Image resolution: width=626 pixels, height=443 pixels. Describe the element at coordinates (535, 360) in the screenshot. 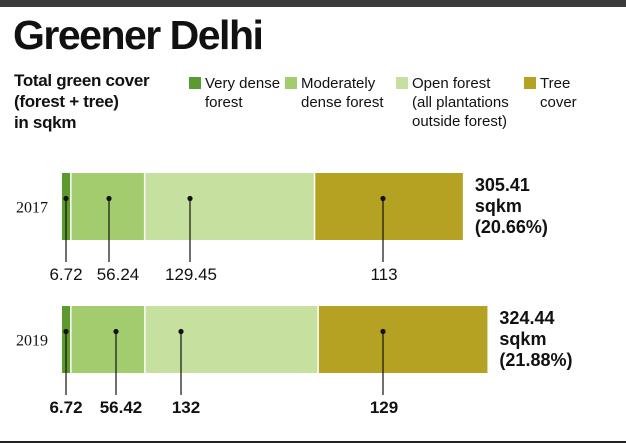

I see `total-percent: (21.88%)` at that location.